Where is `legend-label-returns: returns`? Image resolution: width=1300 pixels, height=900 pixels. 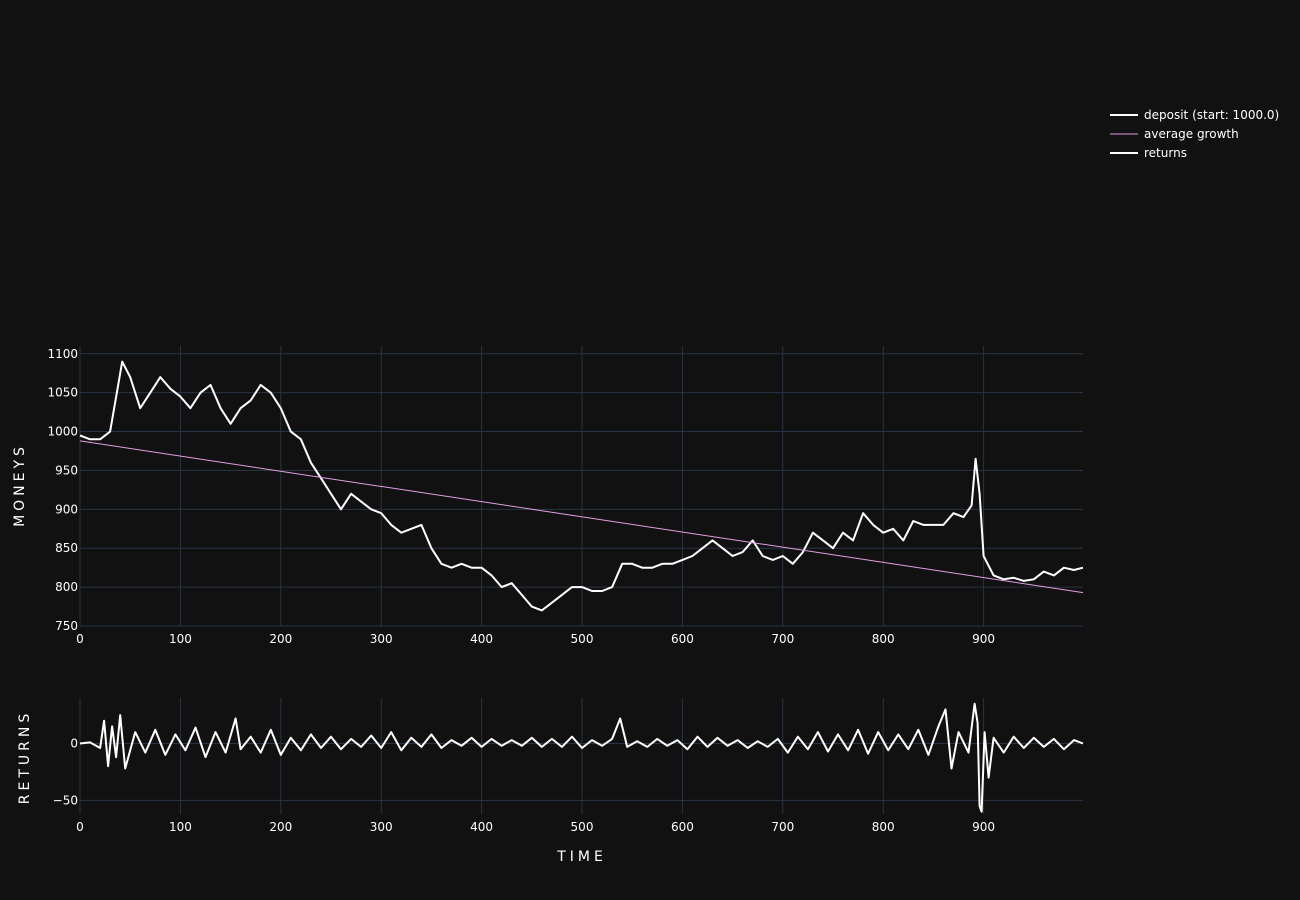 legend-label-returns: returns is located at coordinates (1165, 153).